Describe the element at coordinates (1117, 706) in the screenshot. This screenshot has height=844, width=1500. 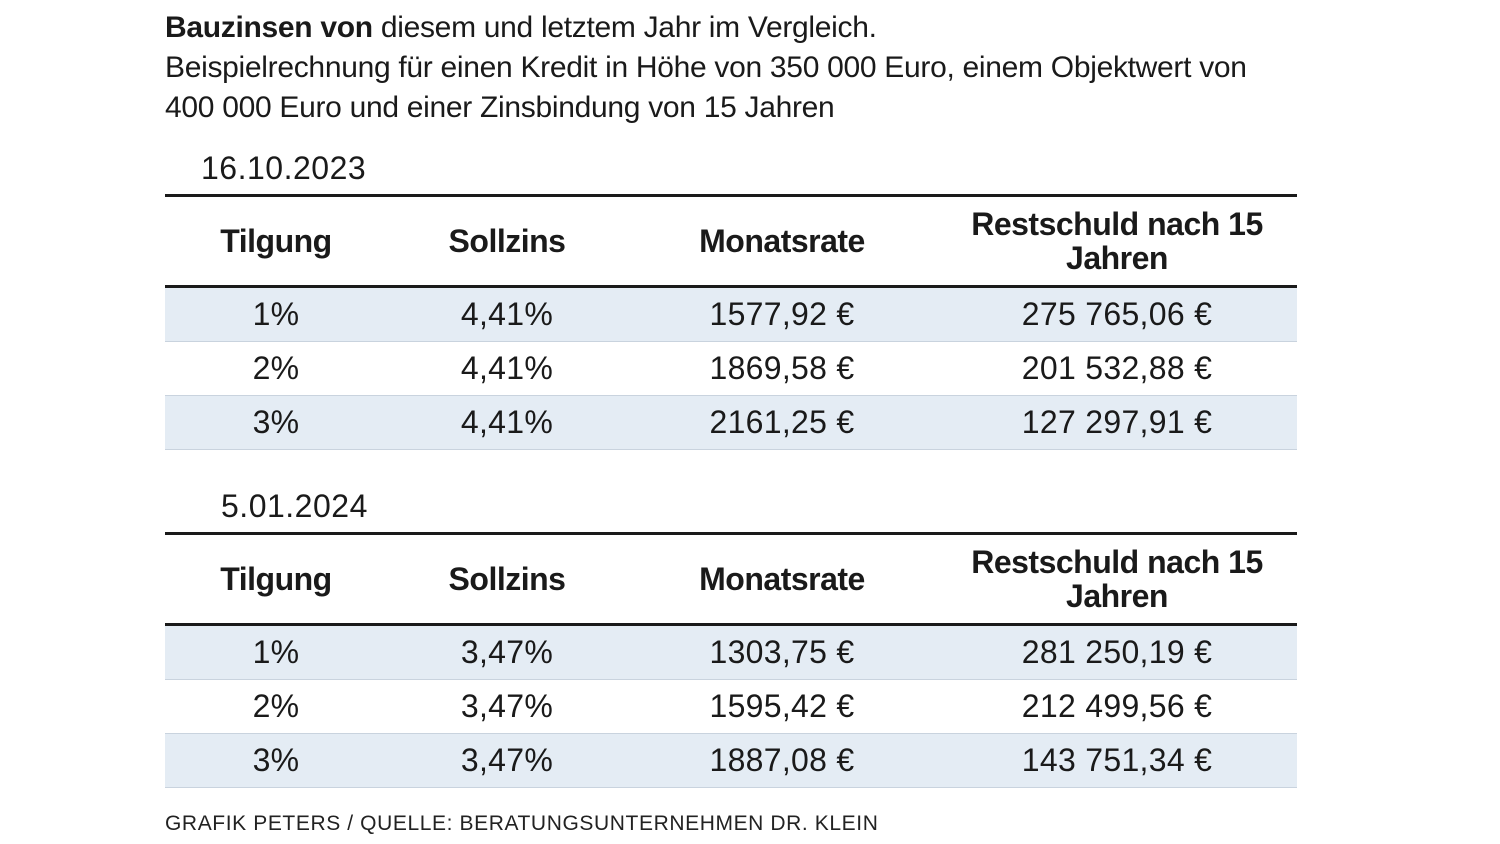
I see `cell-restschuld: 212 499,56 €` at that location.